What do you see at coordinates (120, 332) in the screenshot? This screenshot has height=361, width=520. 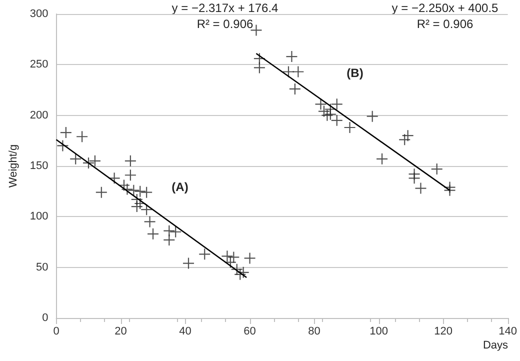 I see `x-tick-label: 20` at bounding box center [120, 332].